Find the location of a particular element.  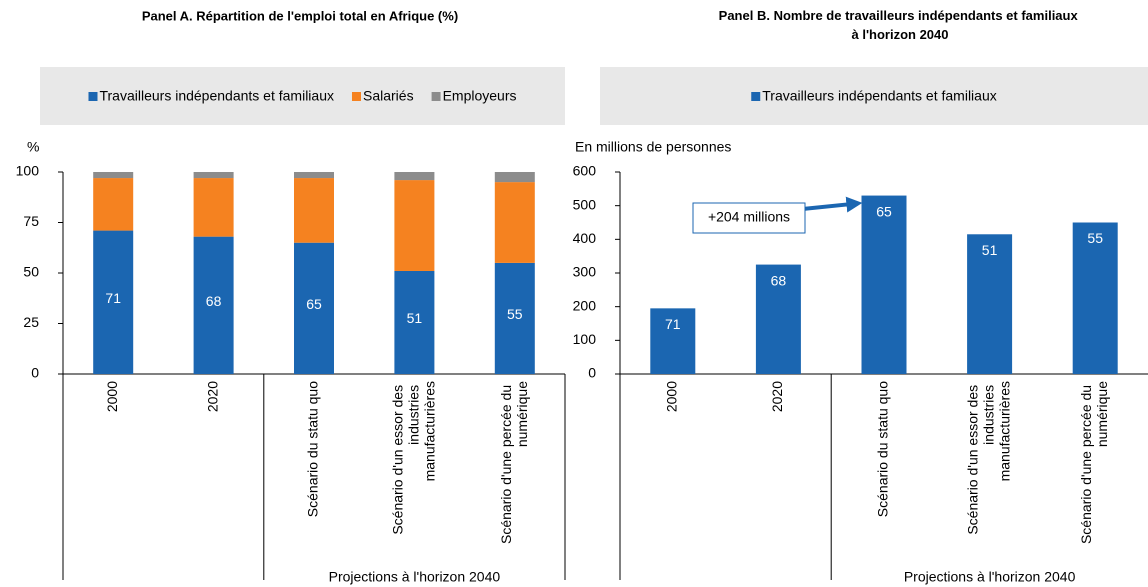

y-tick-label: 75 is located at coordinates (31, 221).